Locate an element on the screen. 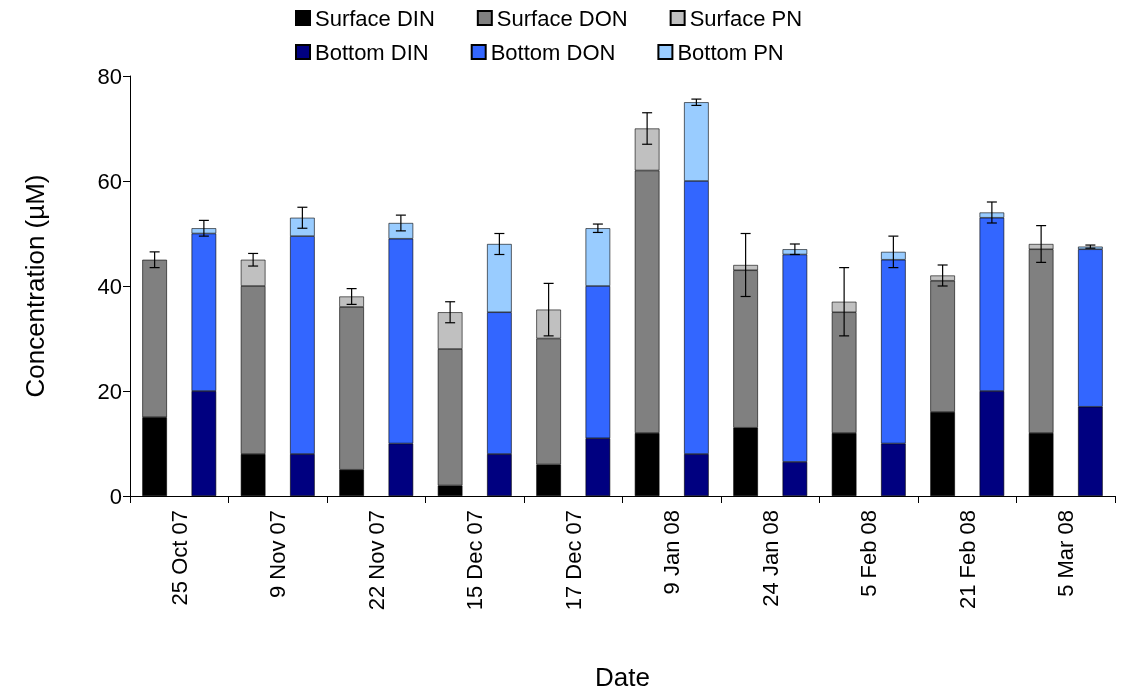 This screenshot has width=1145, height=696. x-tick-label: 15 Dec 07 is located at coordinates (475, 560).